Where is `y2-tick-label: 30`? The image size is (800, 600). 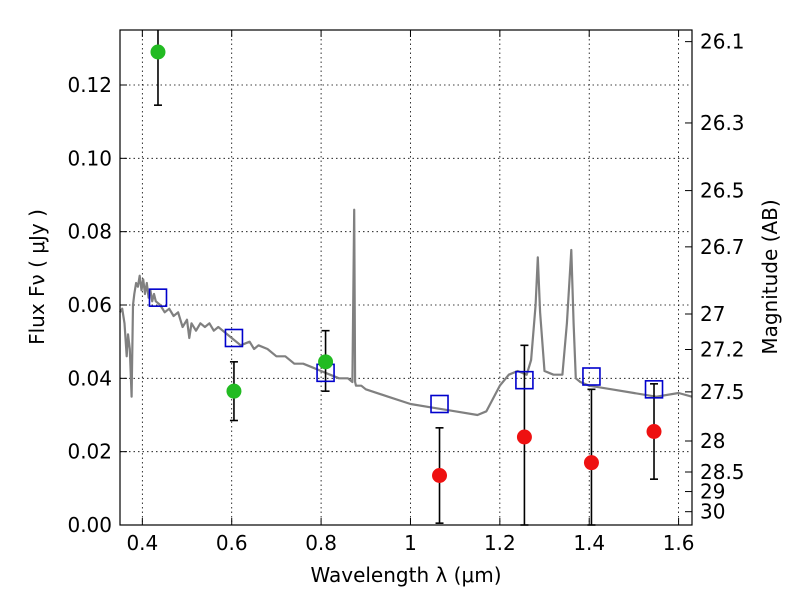 y2-tick-label: 30 is located at coordinates (712, 512).